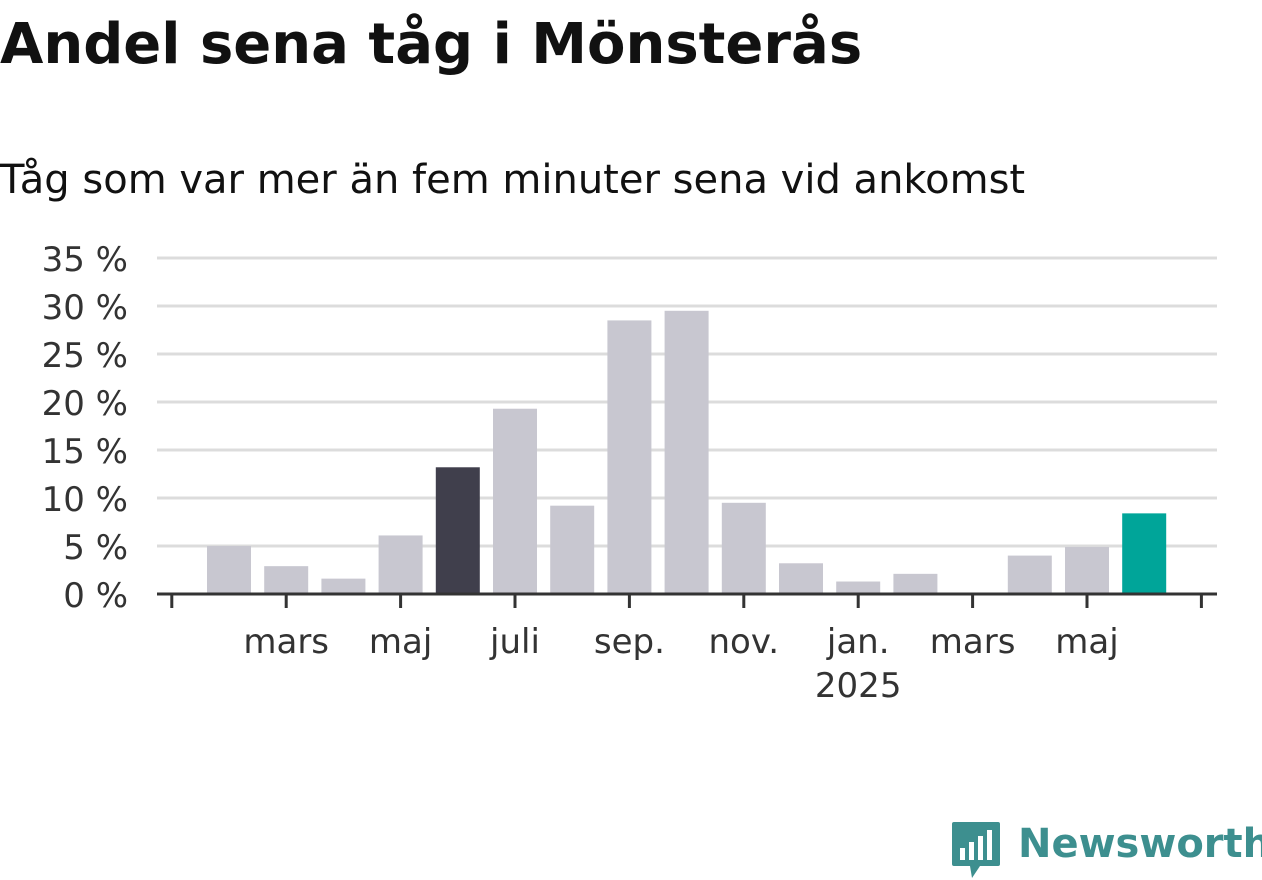 The image size is (1262, 880). What do you see at coordinates (687, 600) in the screenshot?
I see `x-axis` at bounding box center [687, 600].